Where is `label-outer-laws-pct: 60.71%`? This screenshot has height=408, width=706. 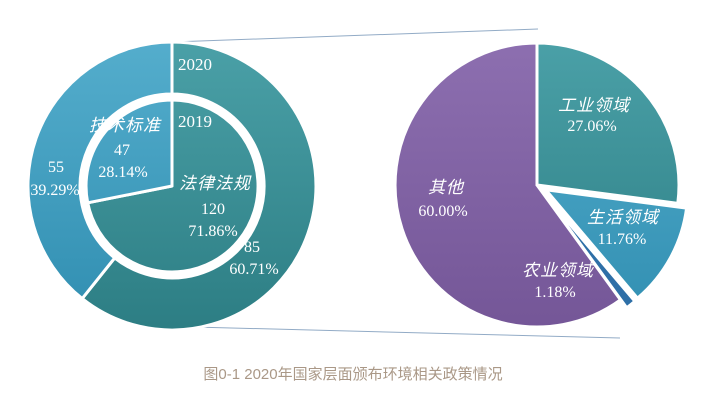 label-outer-laws-pct: 60.71% is located at coordinates (253, 269).